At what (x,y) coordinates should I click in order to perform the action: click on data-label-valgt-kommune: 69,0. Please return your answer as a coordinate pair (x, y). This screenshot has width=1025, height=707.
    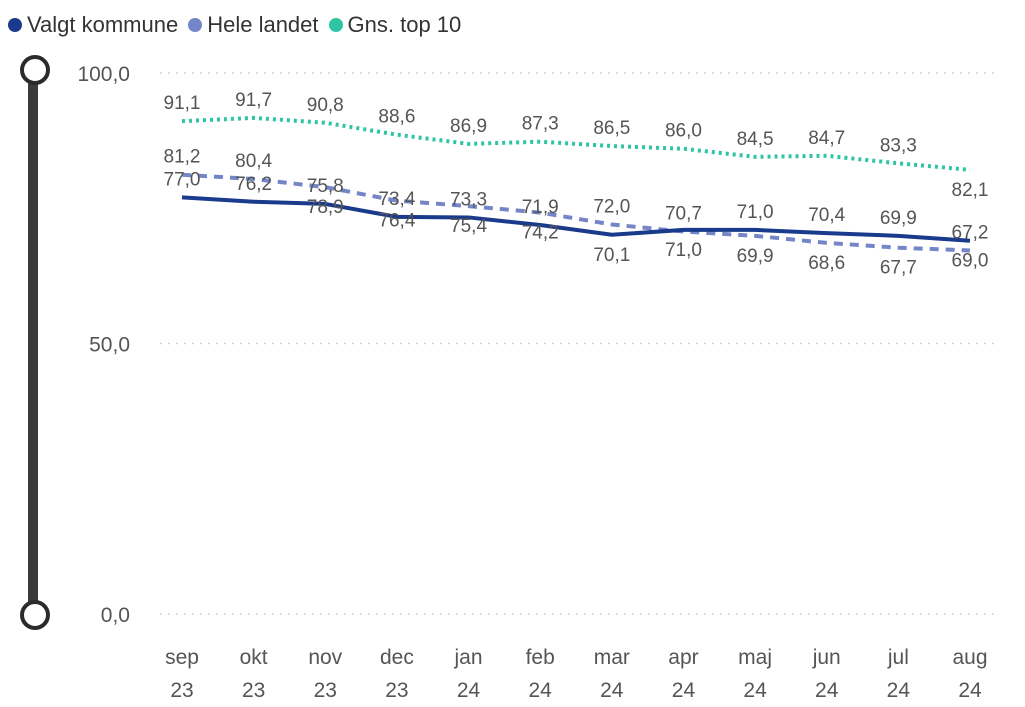
    Looking at the image, I should click on (970, 261).